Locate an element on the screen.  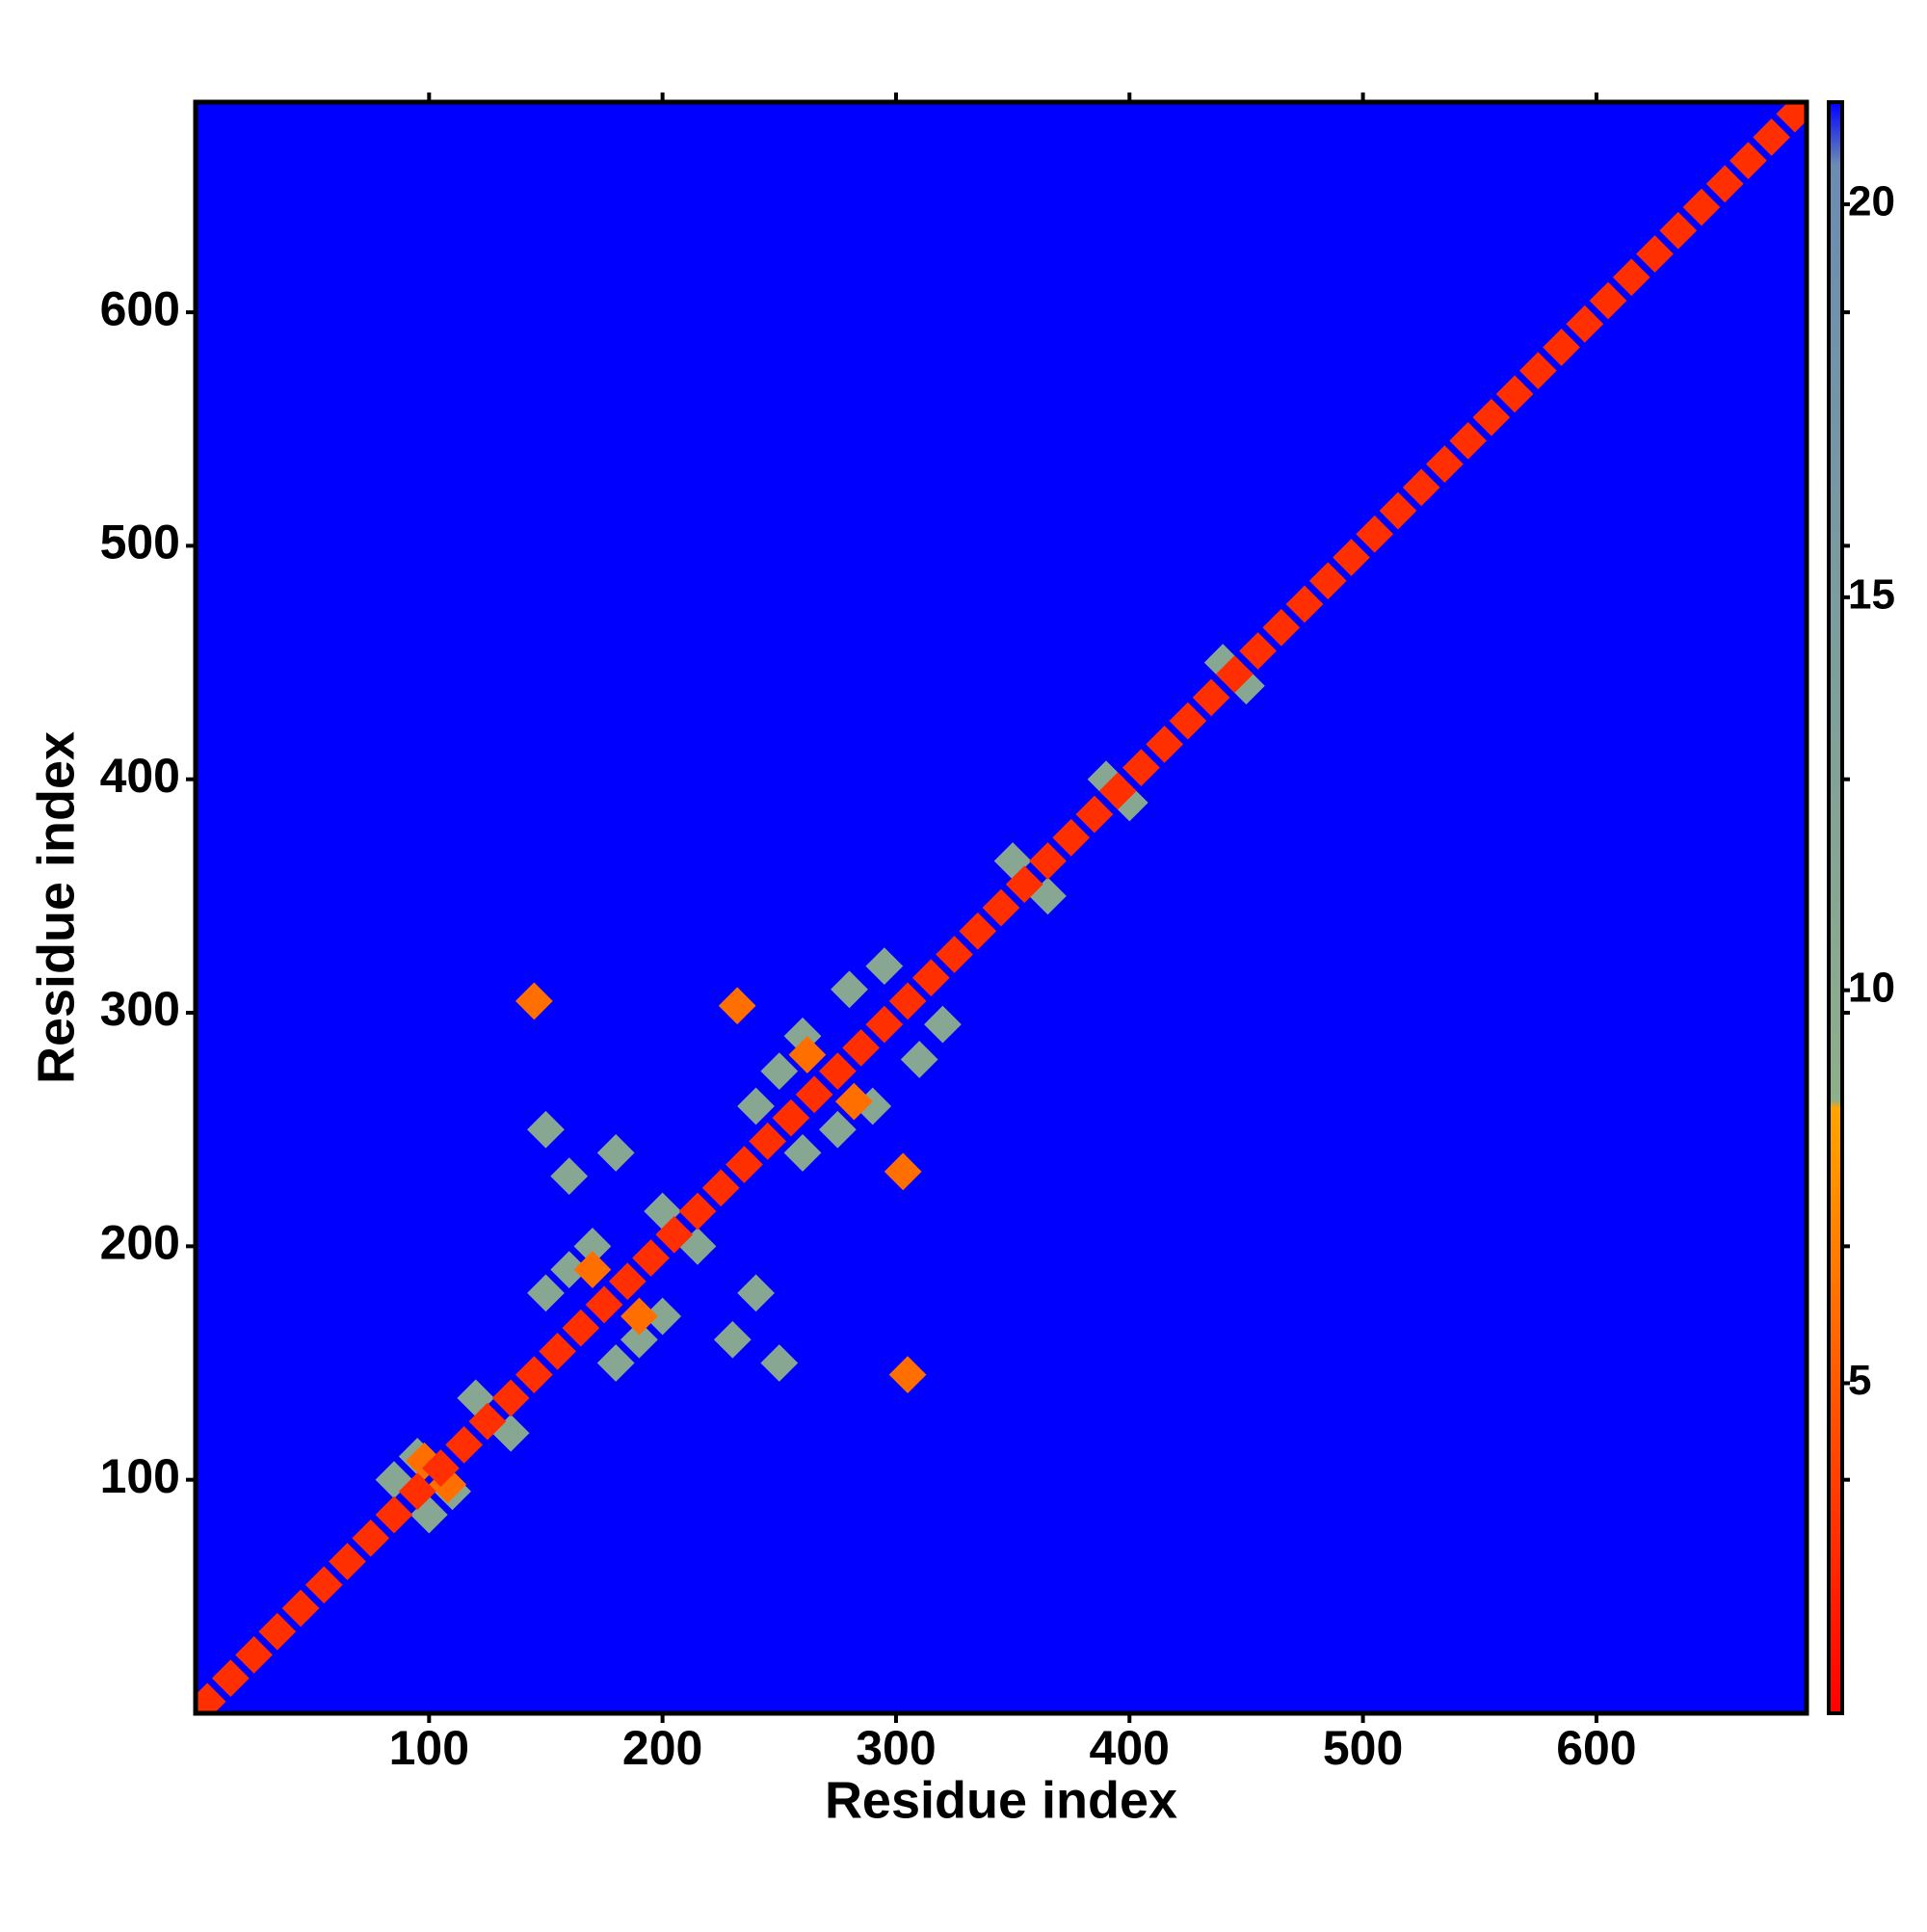
y-tick-label: 200 is located at coordinates (140, 1243).